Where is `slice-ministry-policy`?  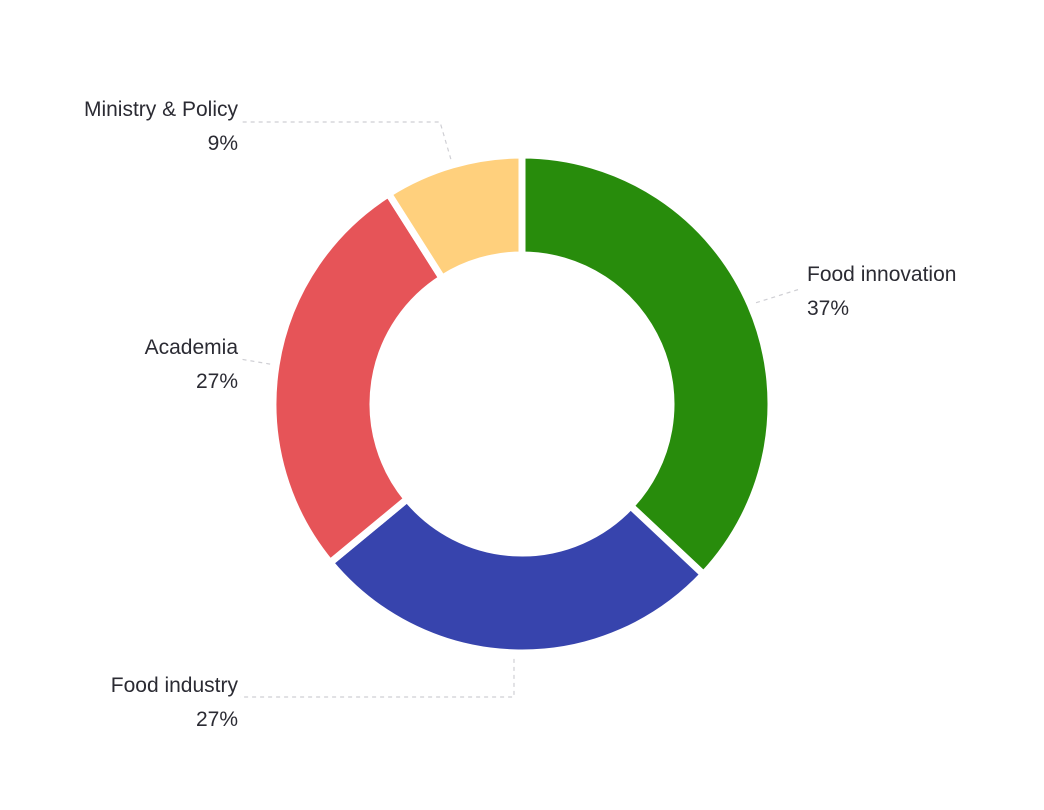
slice-ministry-policy is located at coordinates (455, 216).